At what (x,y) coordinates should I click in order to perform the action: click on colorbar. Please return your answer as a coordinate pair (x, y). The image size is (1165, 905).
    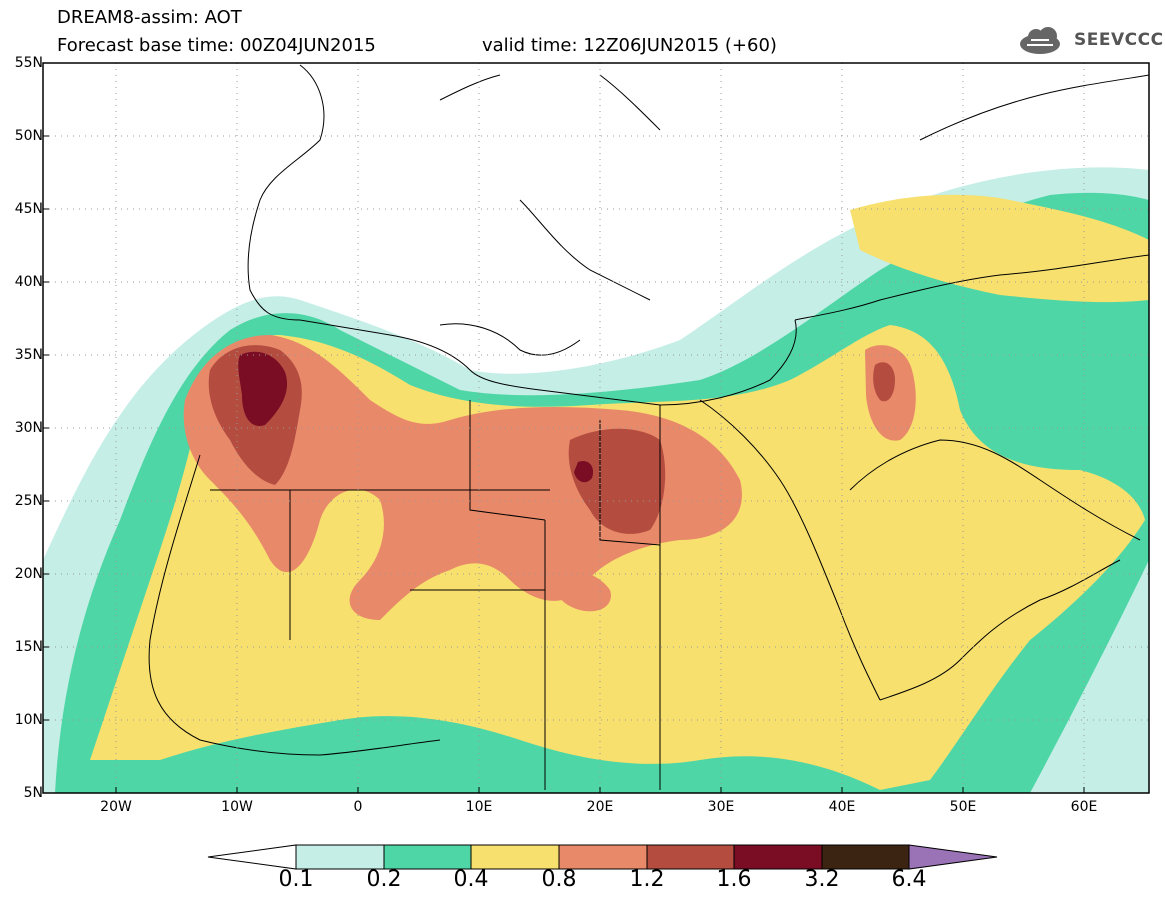
    Looking at the image, I should click on (602, 857).